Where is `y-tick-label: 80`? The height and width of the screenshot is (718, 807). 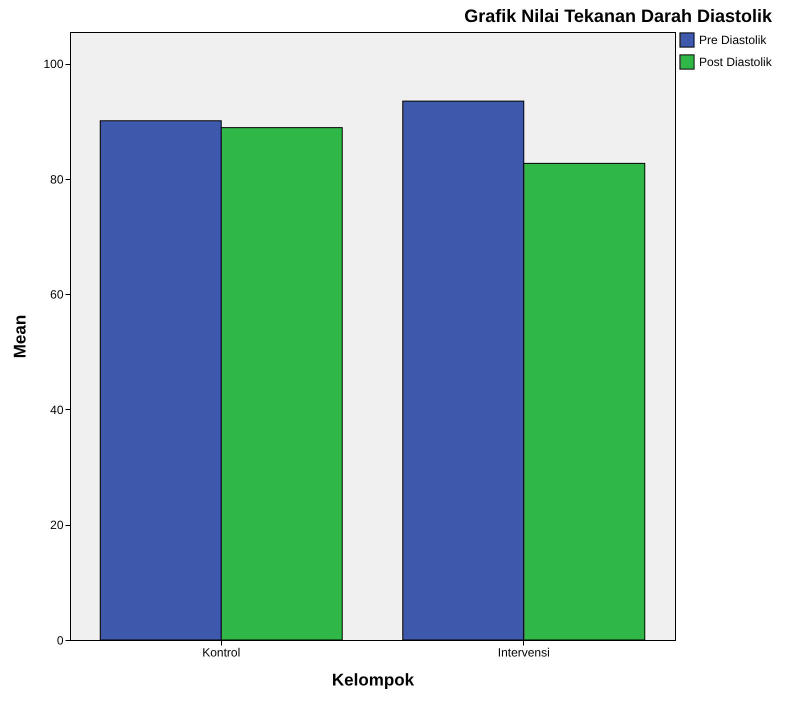
y-tick-label: 80 is located at coordinates (57, 179).